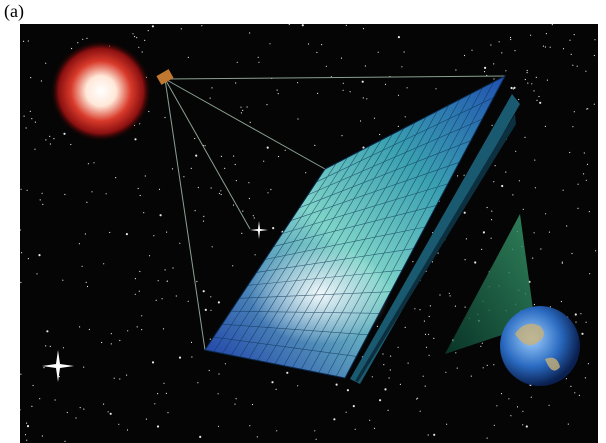  What do you see at coordinates (155, 301) in the screenshot?
I see `bright-stars` at bounding box center [155, 301].